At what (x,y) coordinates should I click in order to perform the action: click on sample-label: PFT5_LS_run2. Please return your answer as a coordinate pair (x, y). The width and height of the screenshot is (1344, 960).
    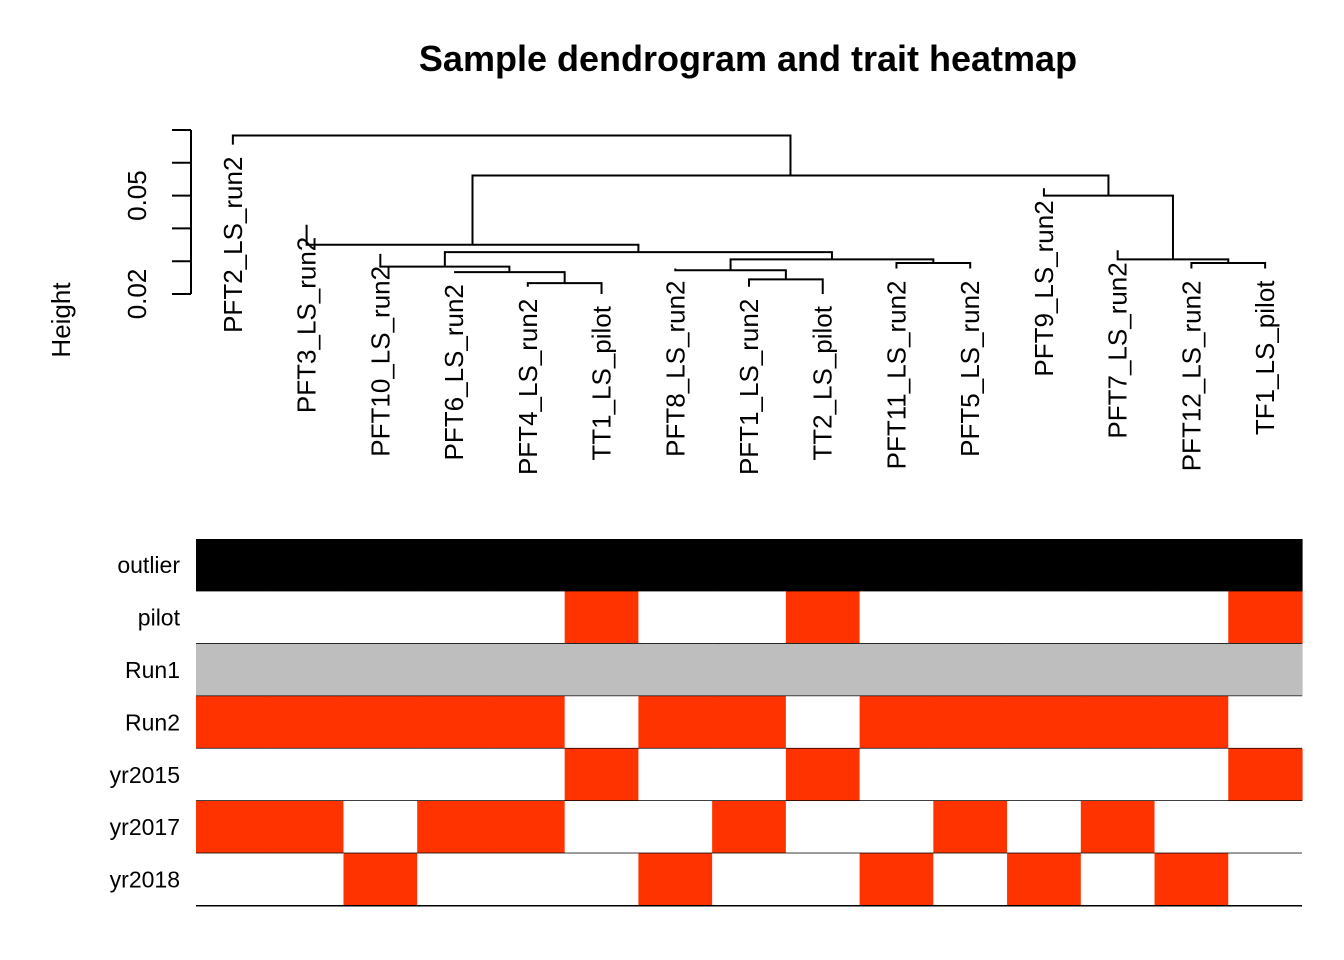
    Looking at the image, I should click on (970, 368).